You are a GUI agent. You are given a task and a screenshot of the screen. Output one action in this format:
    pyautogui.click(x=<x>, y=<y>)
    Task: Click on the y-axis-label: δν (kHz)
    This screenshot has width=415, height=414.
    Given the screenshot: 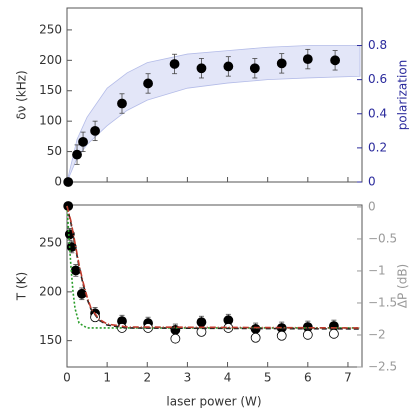 What is the action you would take?
    pyautogui.click(x=22, y=95)
    